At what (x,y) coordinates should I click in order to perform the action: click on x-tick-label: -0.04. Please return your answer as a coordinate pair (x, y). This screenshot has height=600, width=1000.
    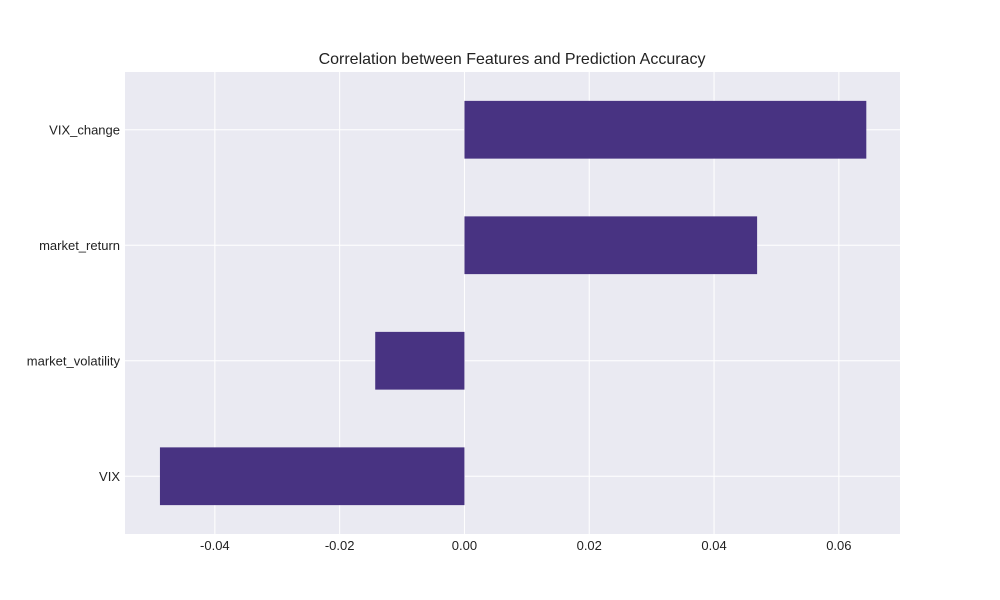
    Looking at the image, I should click on (215, 545).